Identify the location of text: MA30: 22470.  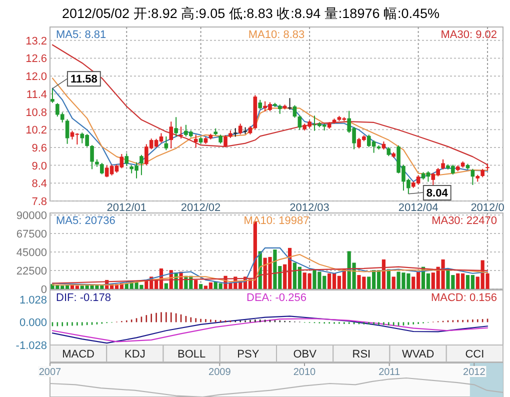
(464, 221).